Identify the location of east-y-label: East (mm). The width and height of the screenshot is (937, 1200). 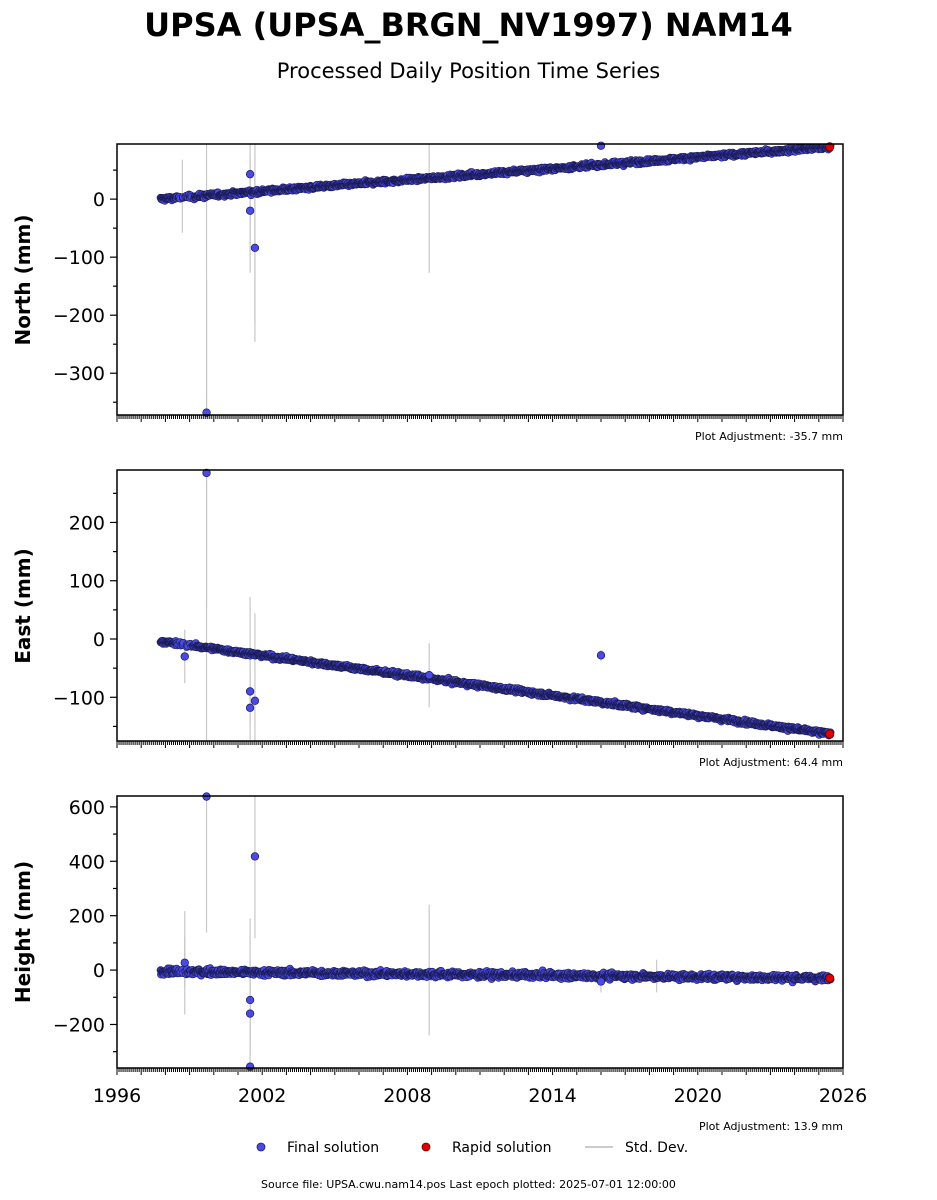
(23, 606).